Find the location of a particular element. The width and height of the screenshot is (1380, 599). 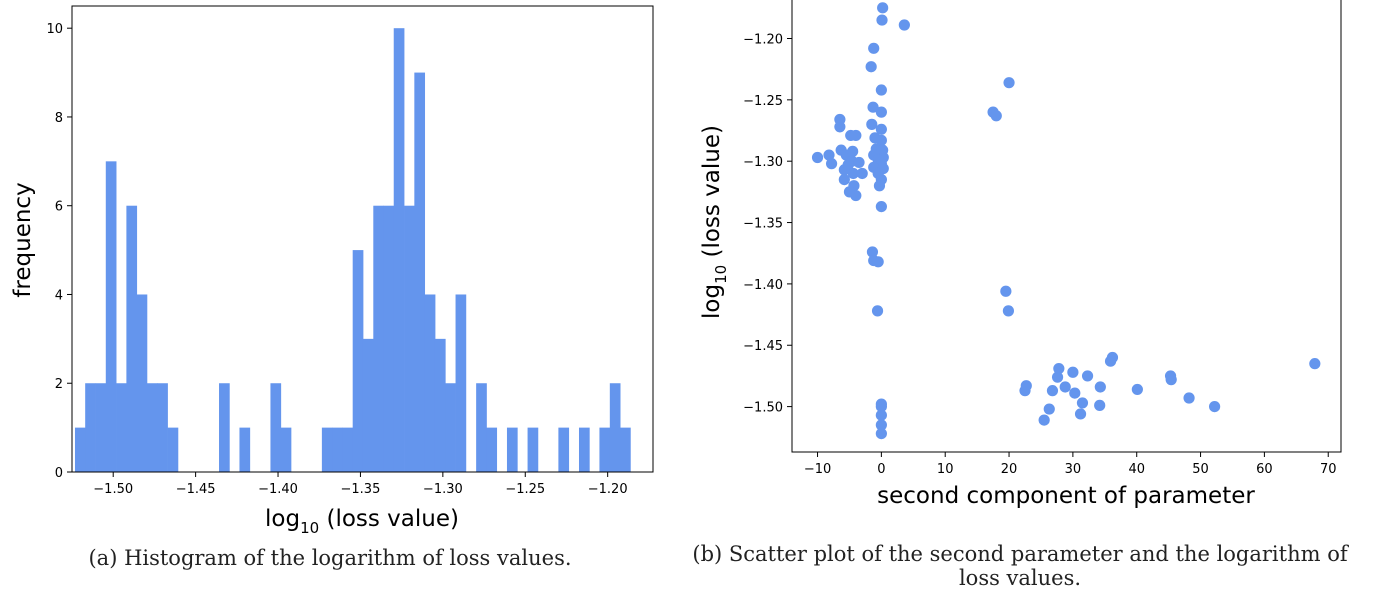

x-tick-label: 0 is located at coordinates (881, 469).